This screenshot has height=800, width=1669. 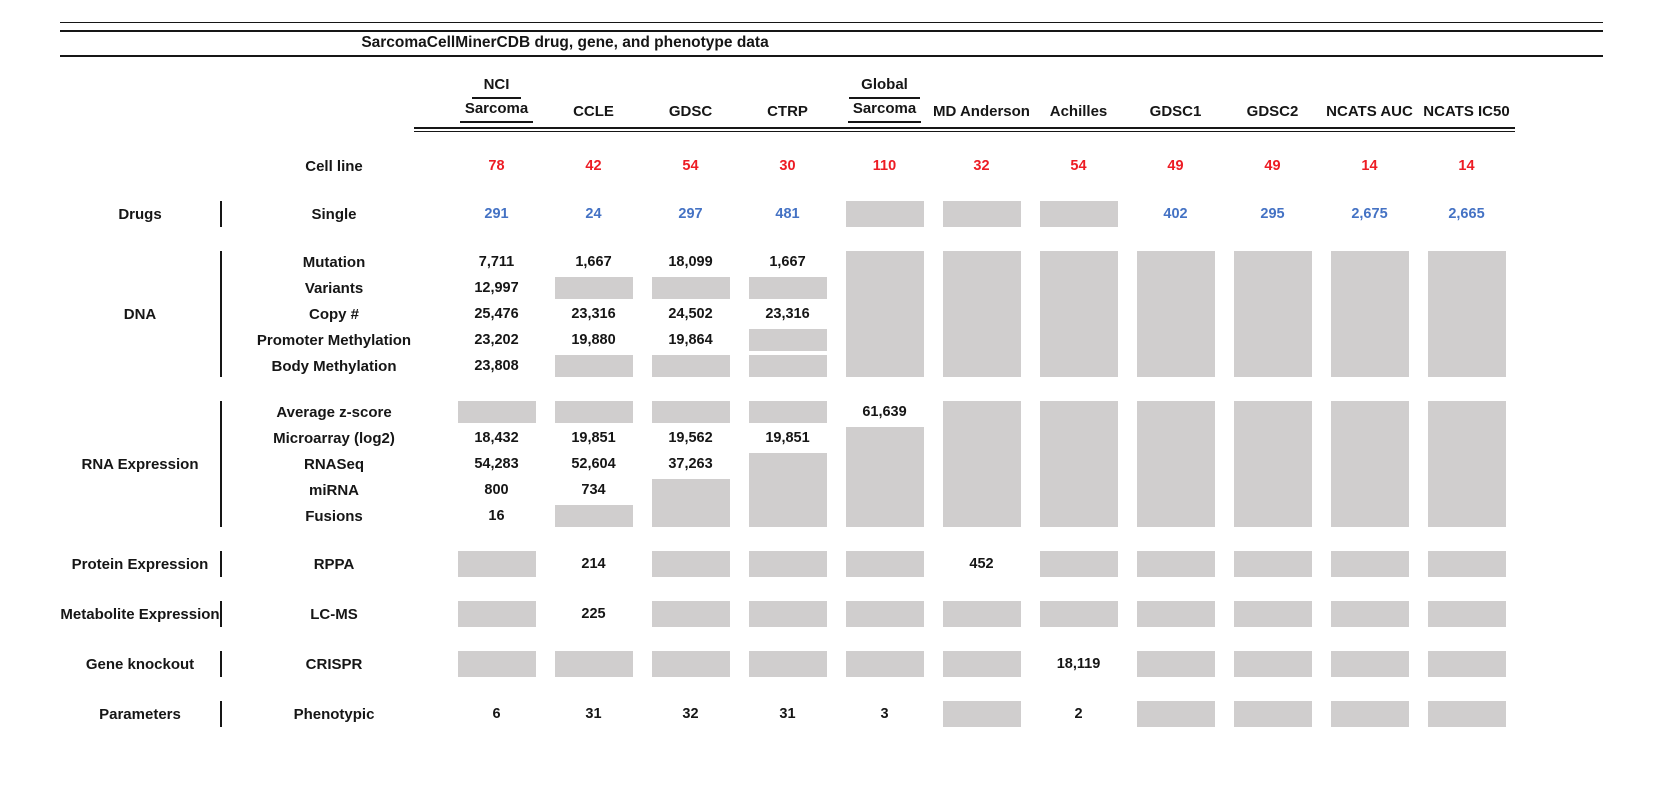 I want to click on column-header-label: Achilles, so click(x=1078, y=111).